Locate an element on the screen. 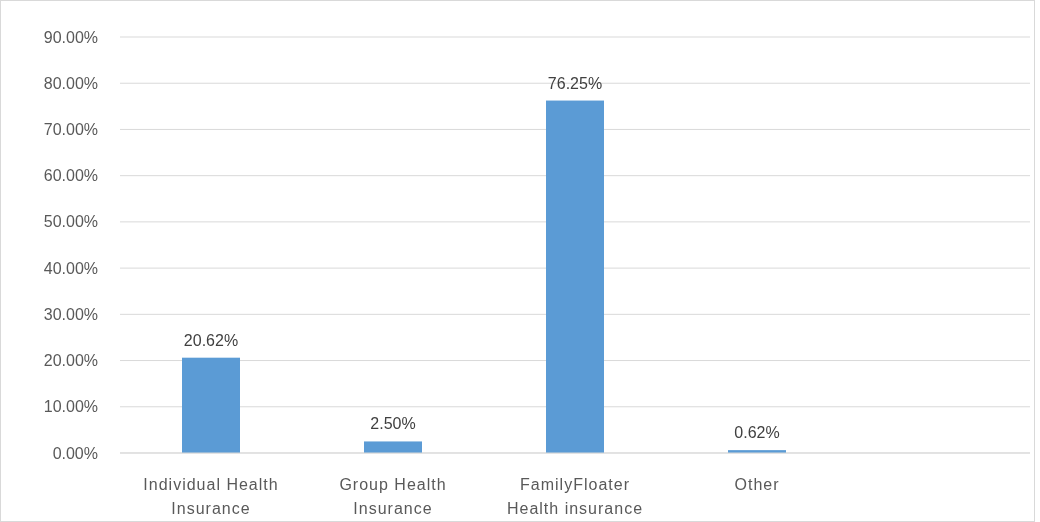 This screenshot has height=522, width=1040. y-tick-label: 0.00% is located at coordinates (75, 453).